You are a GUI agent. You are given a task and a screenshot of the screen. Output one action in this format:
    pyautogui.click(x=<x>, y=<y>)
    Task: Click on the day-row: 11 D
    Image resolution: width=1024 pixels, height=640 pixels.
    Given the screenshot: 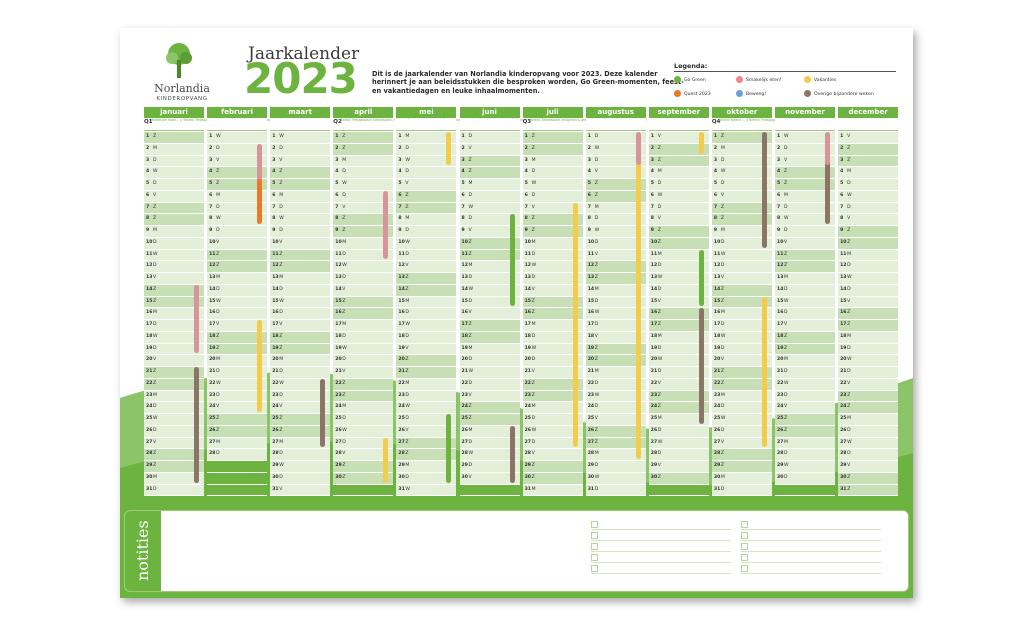 What is the action you would take?
    pyautogui.click(x=426, y=255)
    